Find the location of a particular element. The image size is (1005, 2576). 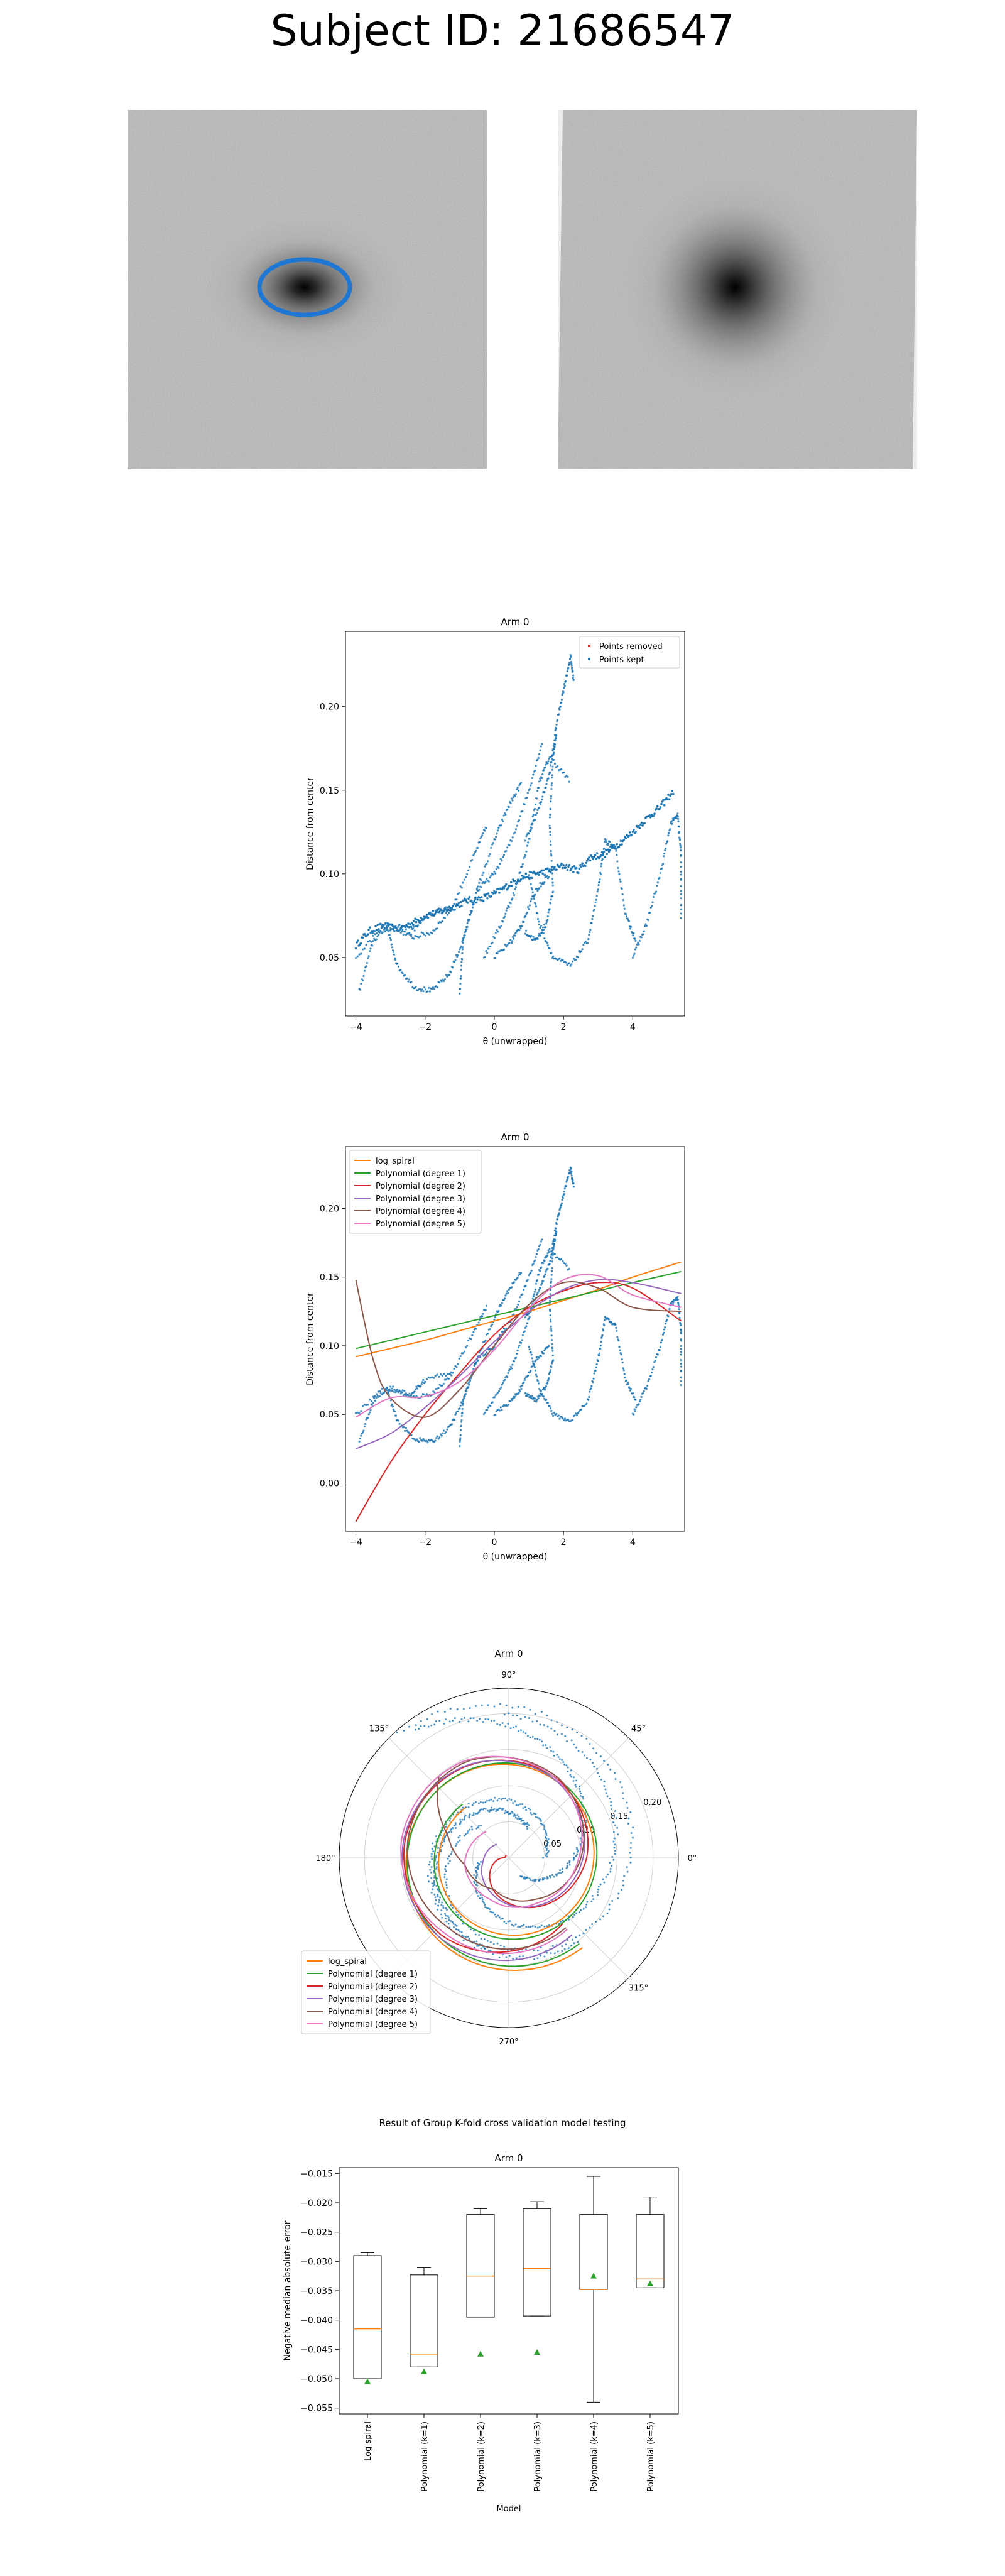

angle-label: 180° is located at coordinates (325, 1859).